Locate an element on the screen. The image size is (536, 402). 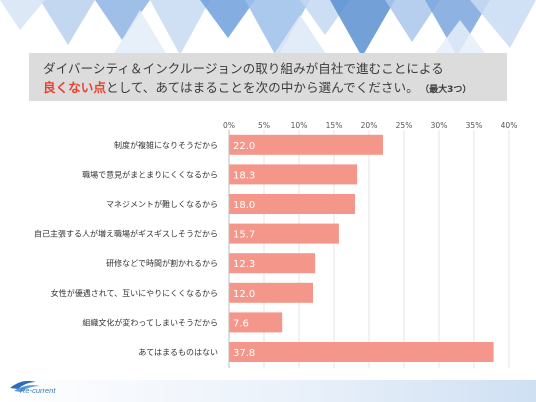
x-tick-label: 20% is located at coordinates (369, 125).